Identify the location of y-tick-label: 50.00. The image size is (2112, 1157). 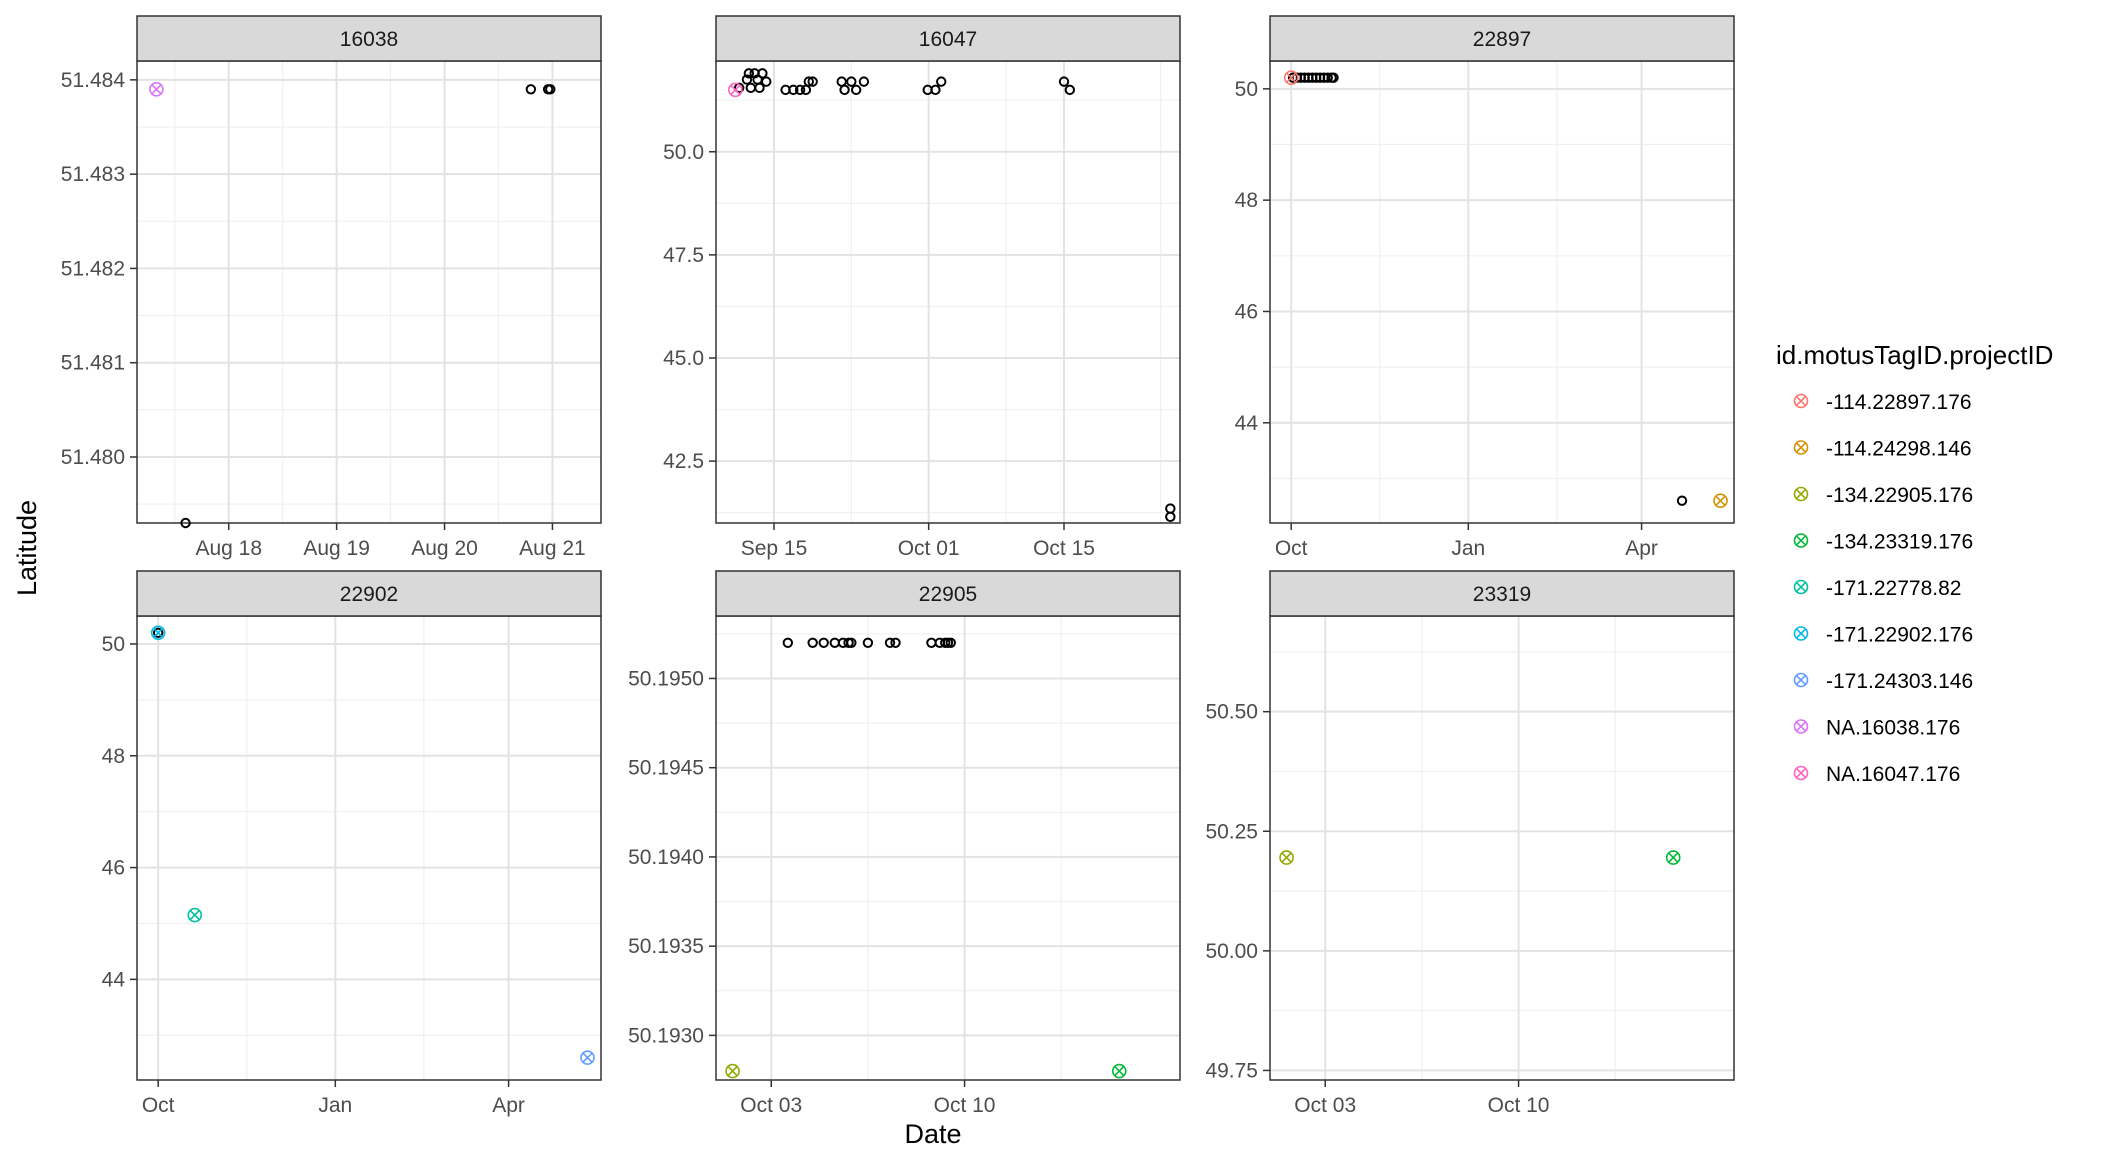
(1231, 951).